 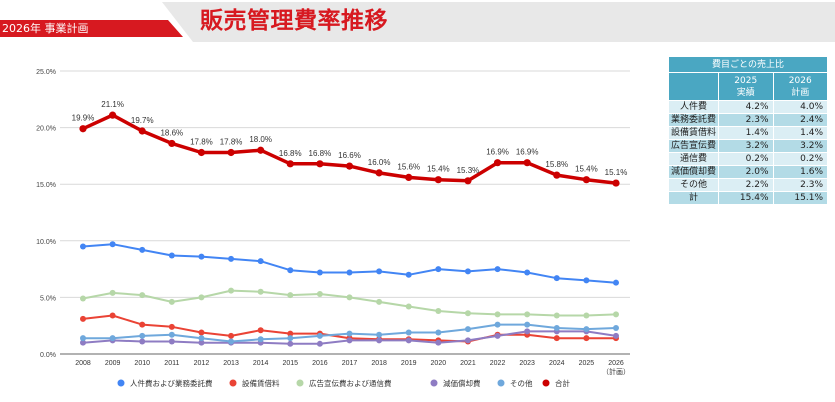 I want to click on value-2026: 2.3%, so click(x=800, y=185).